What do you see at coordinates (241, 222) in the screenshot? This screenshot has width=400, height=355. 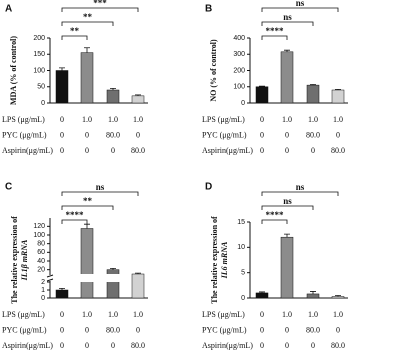 I see `y-tick-label: 15` at bounding box center [241, 222].